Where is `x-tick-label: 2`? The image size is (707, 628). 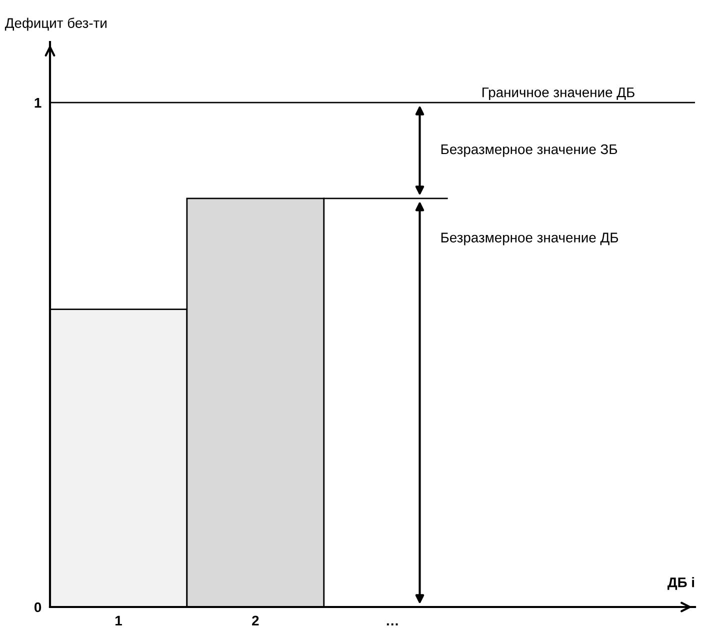
x-tick-label: 2 is located at coordinates (255, 621).